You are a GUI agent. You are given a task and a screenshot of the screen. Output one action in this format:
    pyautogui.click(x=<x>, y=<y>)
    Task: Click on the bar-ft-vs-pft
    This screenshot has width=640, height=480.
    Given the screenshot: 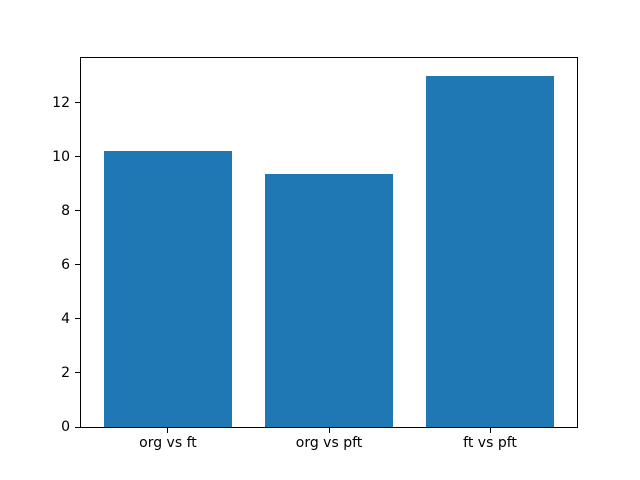 What is the action you would take?
    pyautogui.click(x=490, y=251)
    